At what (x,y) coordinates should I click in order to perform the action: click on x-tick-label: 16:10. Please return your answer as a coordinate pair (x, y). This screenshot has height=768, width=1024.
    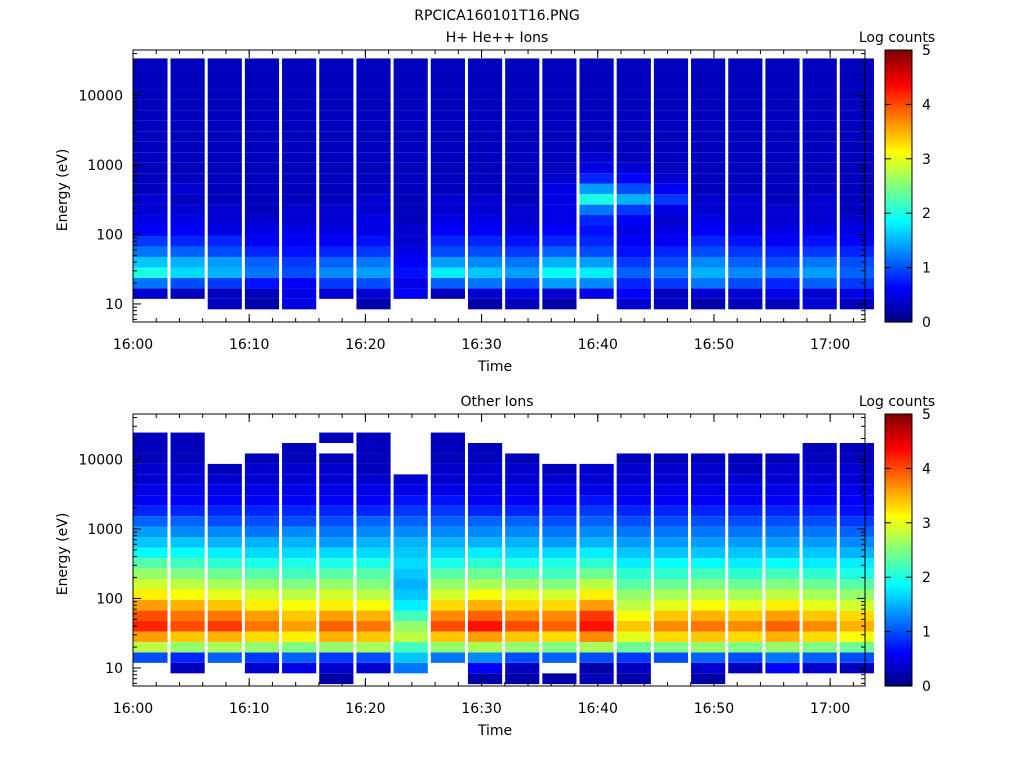
    Looking at the image, I should click on (249, 345).